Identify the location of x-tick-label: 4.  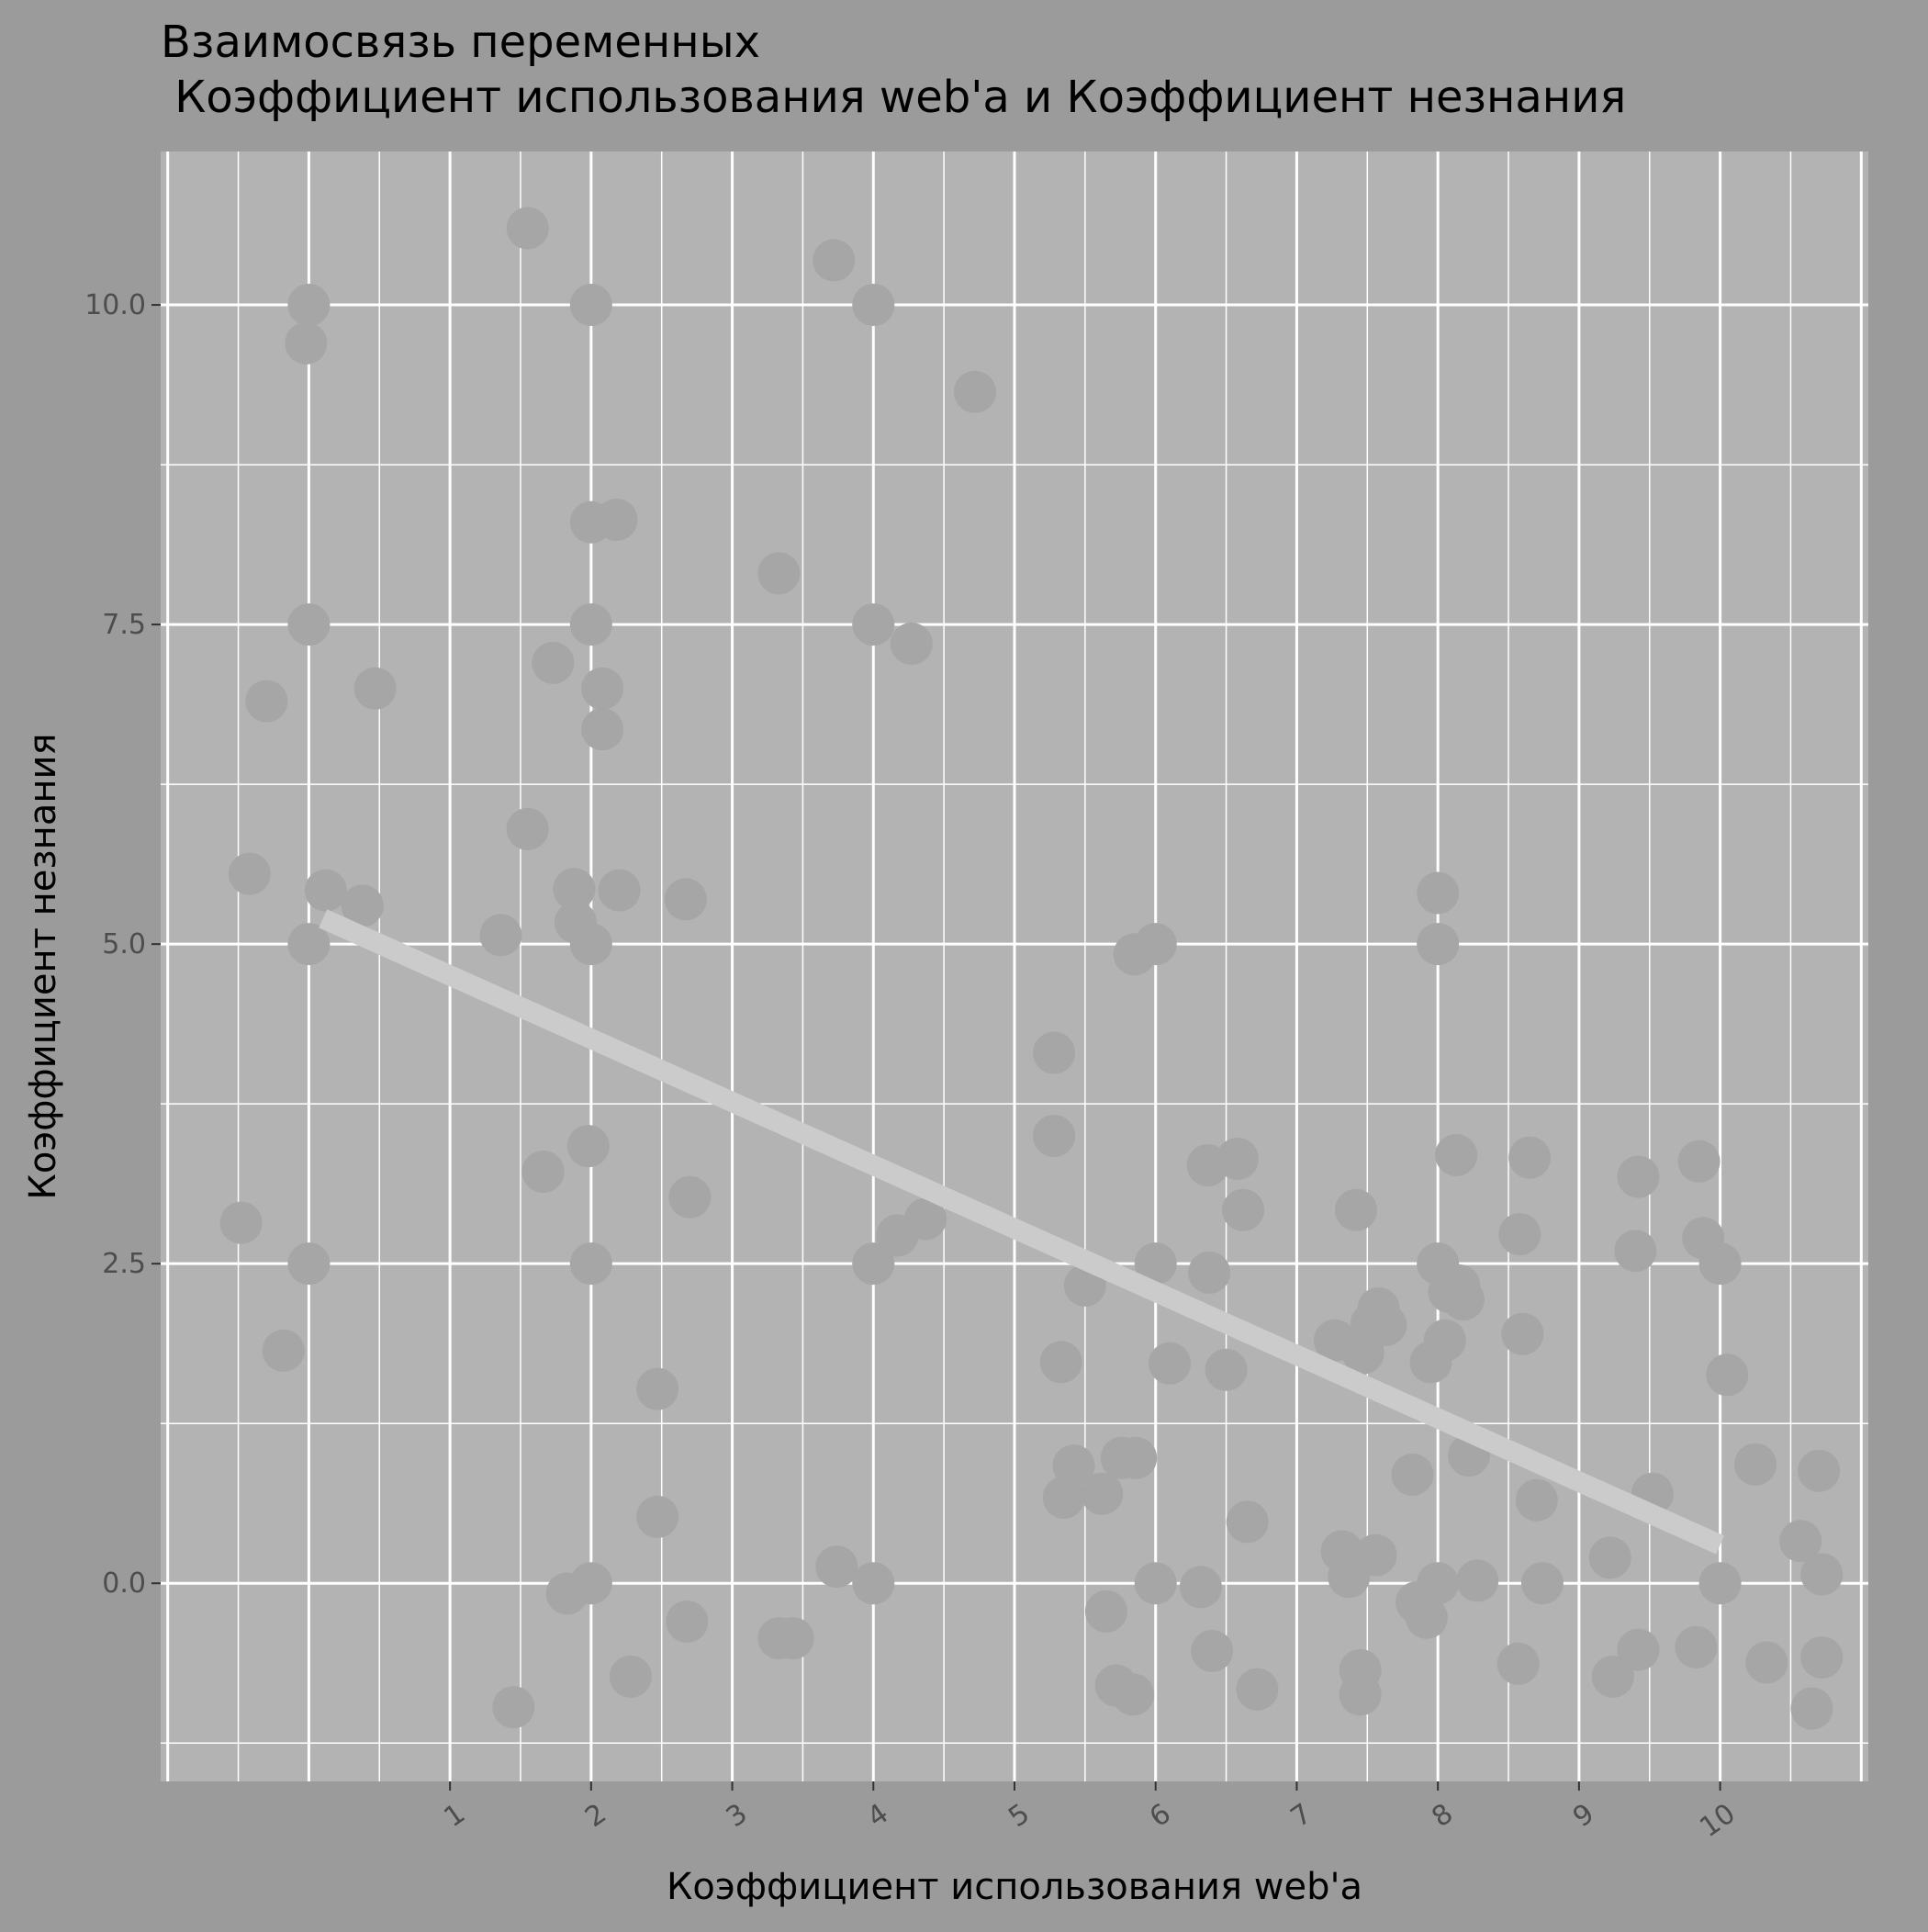
(878, 1816).